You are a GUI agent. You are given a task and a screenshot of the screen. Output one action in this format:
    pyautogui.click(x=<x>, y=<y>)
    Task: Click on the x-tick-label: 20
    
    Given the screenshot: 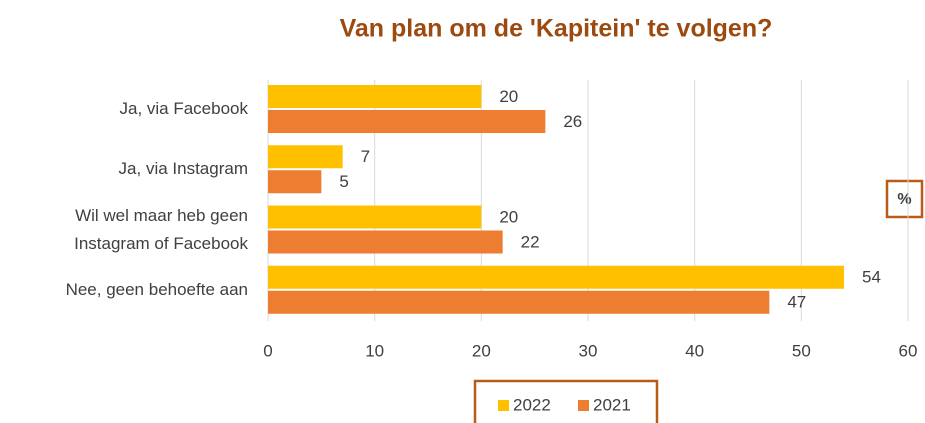 What is the action you would take?
    pyautogui.click(x=481, y=350)
    